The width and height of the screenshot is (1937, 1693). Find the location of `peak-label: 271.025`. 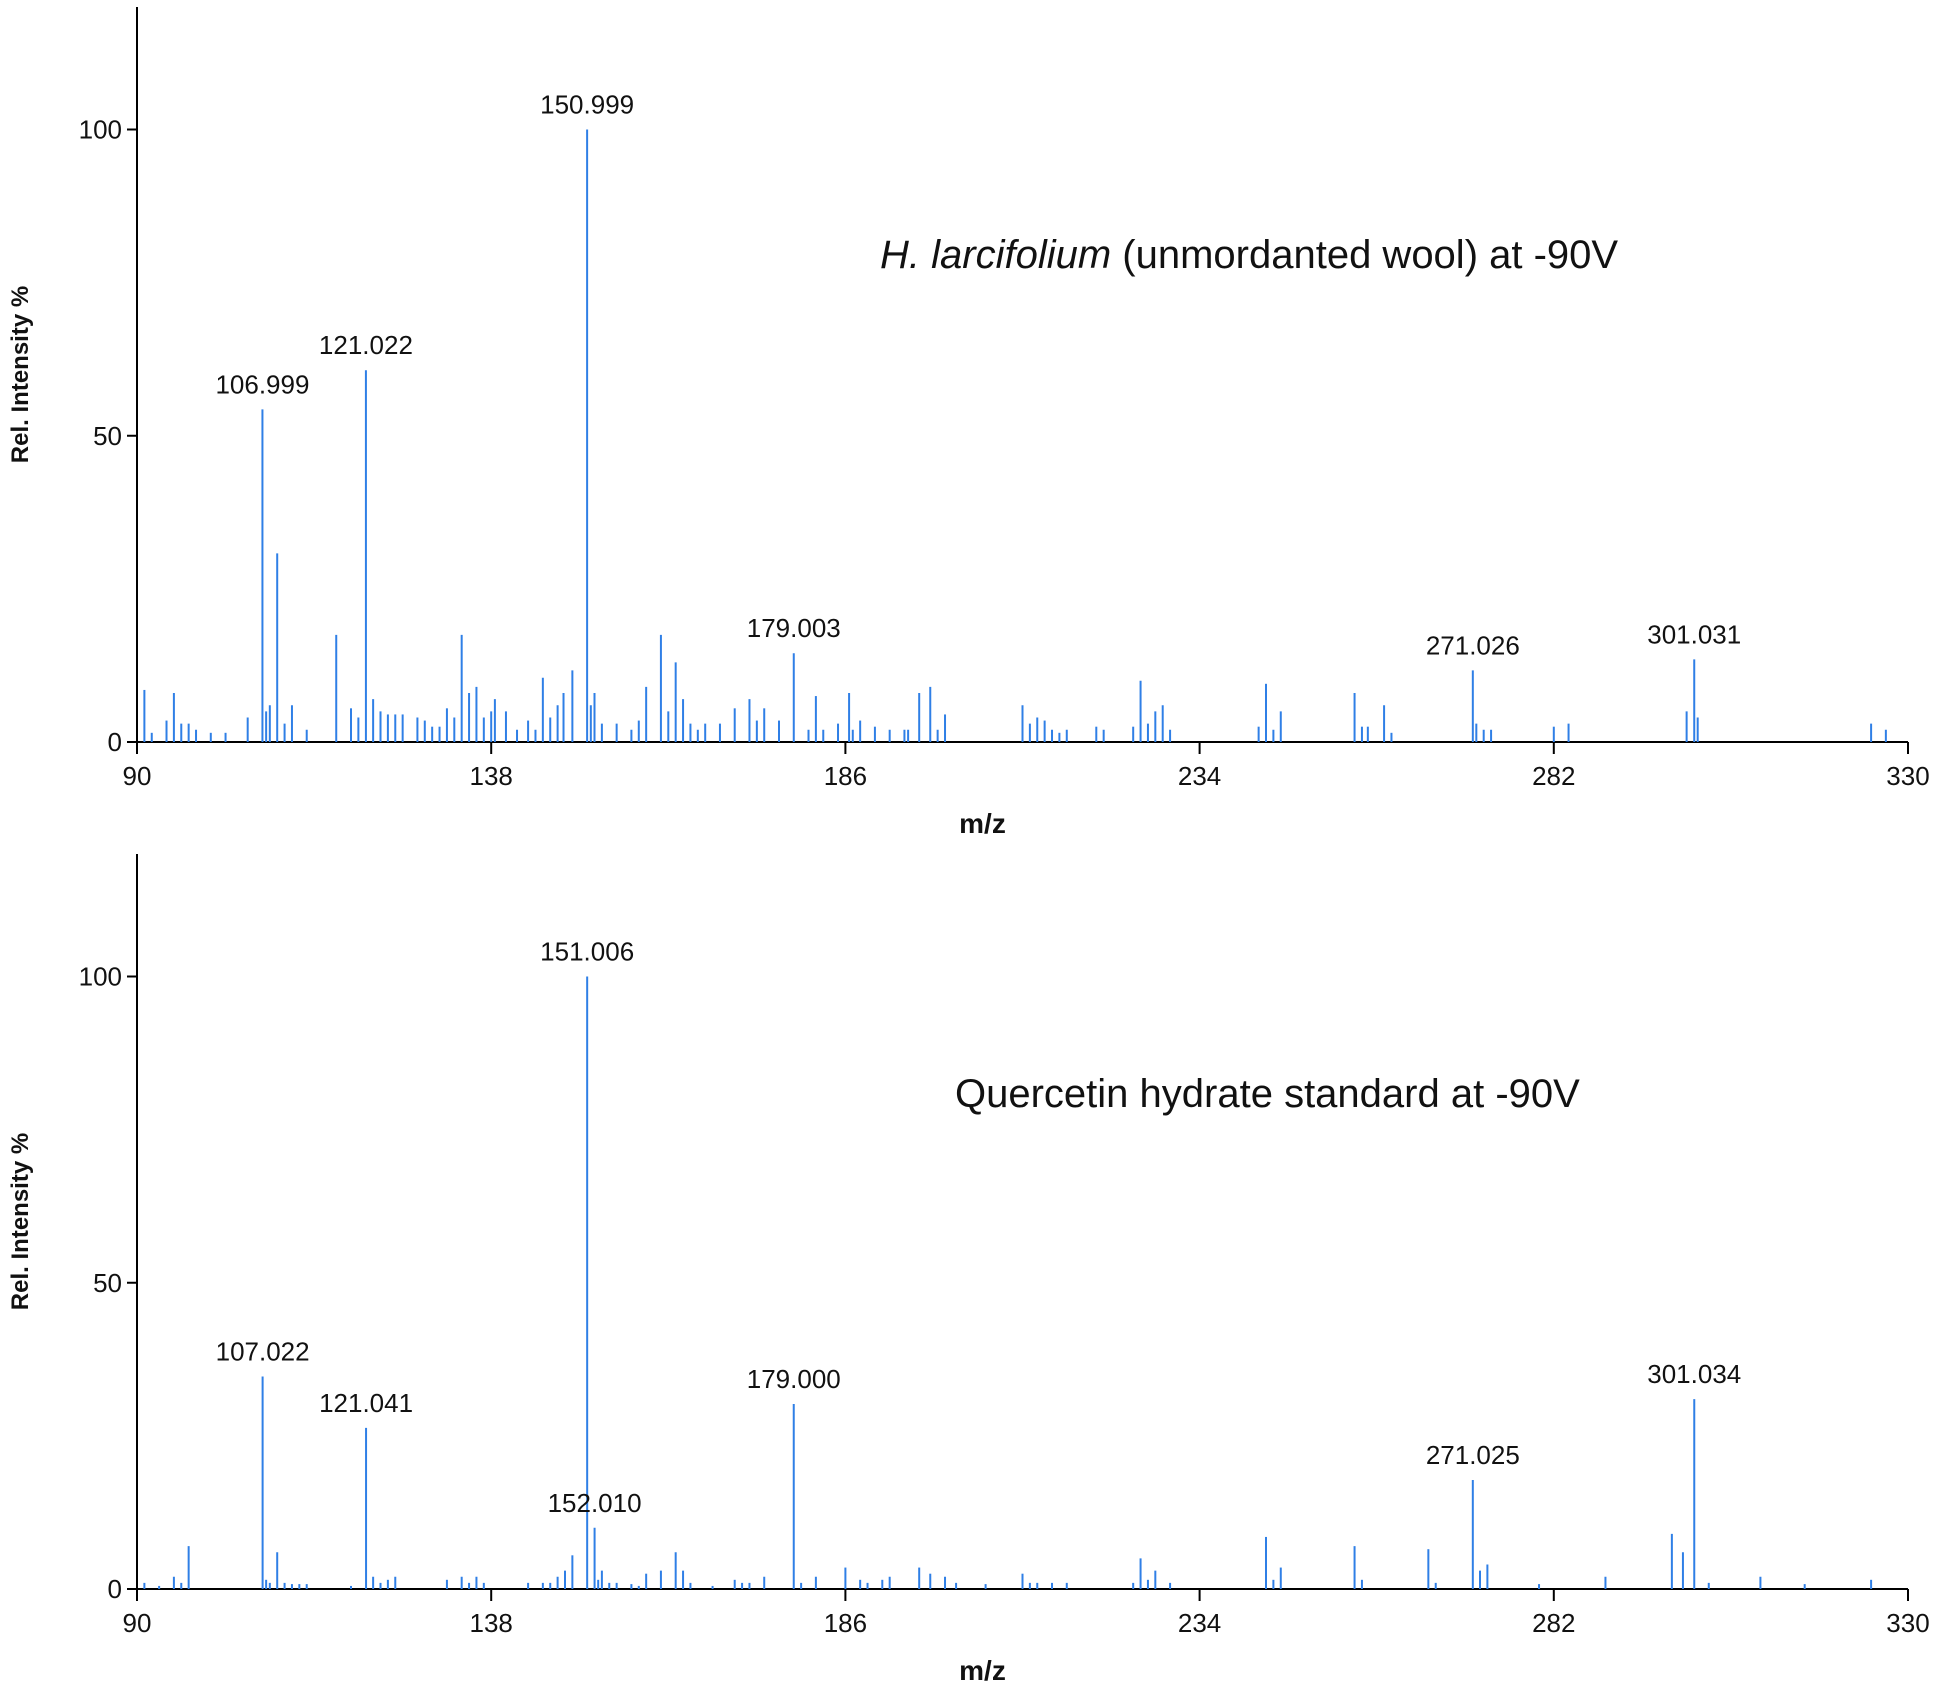

peak-label: 271.025 is located at coordinates (1473, 1455).